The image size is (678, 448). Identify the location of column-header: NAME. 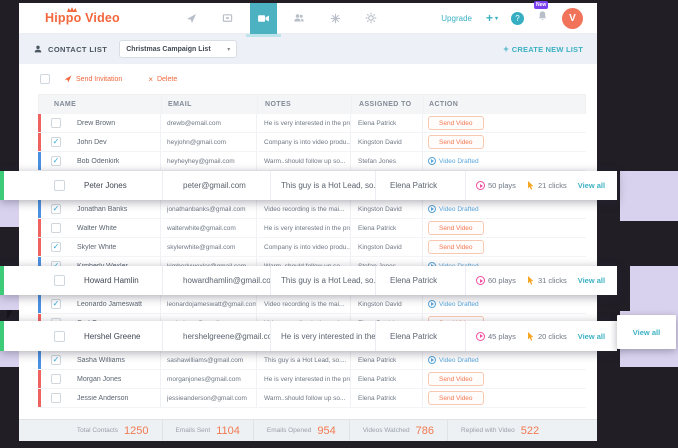
(65, 104).